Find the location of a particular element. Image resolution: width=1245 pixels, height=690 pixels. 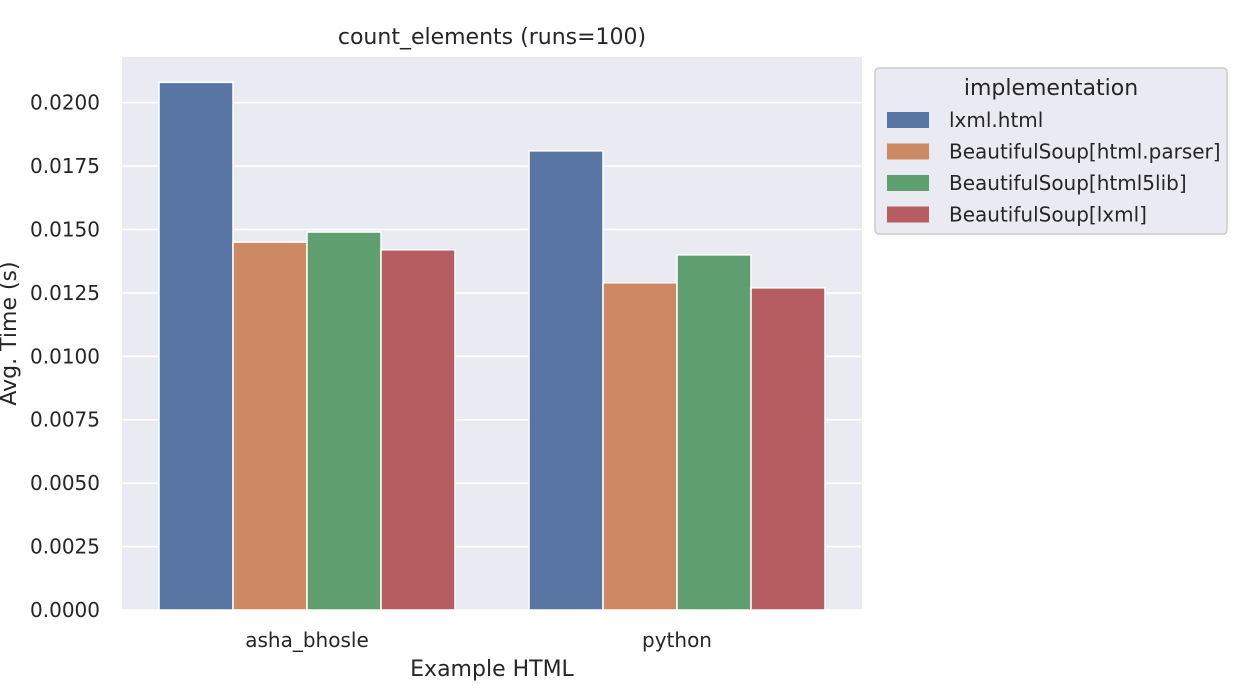

legend-title: implementation is located at coordinates (1051, 88).